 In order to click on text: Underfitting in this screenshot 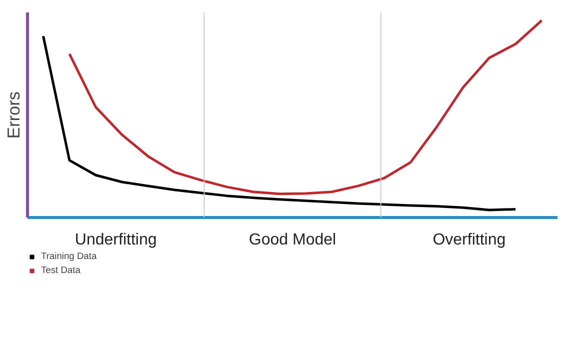, I will do `click(115, 240)`.